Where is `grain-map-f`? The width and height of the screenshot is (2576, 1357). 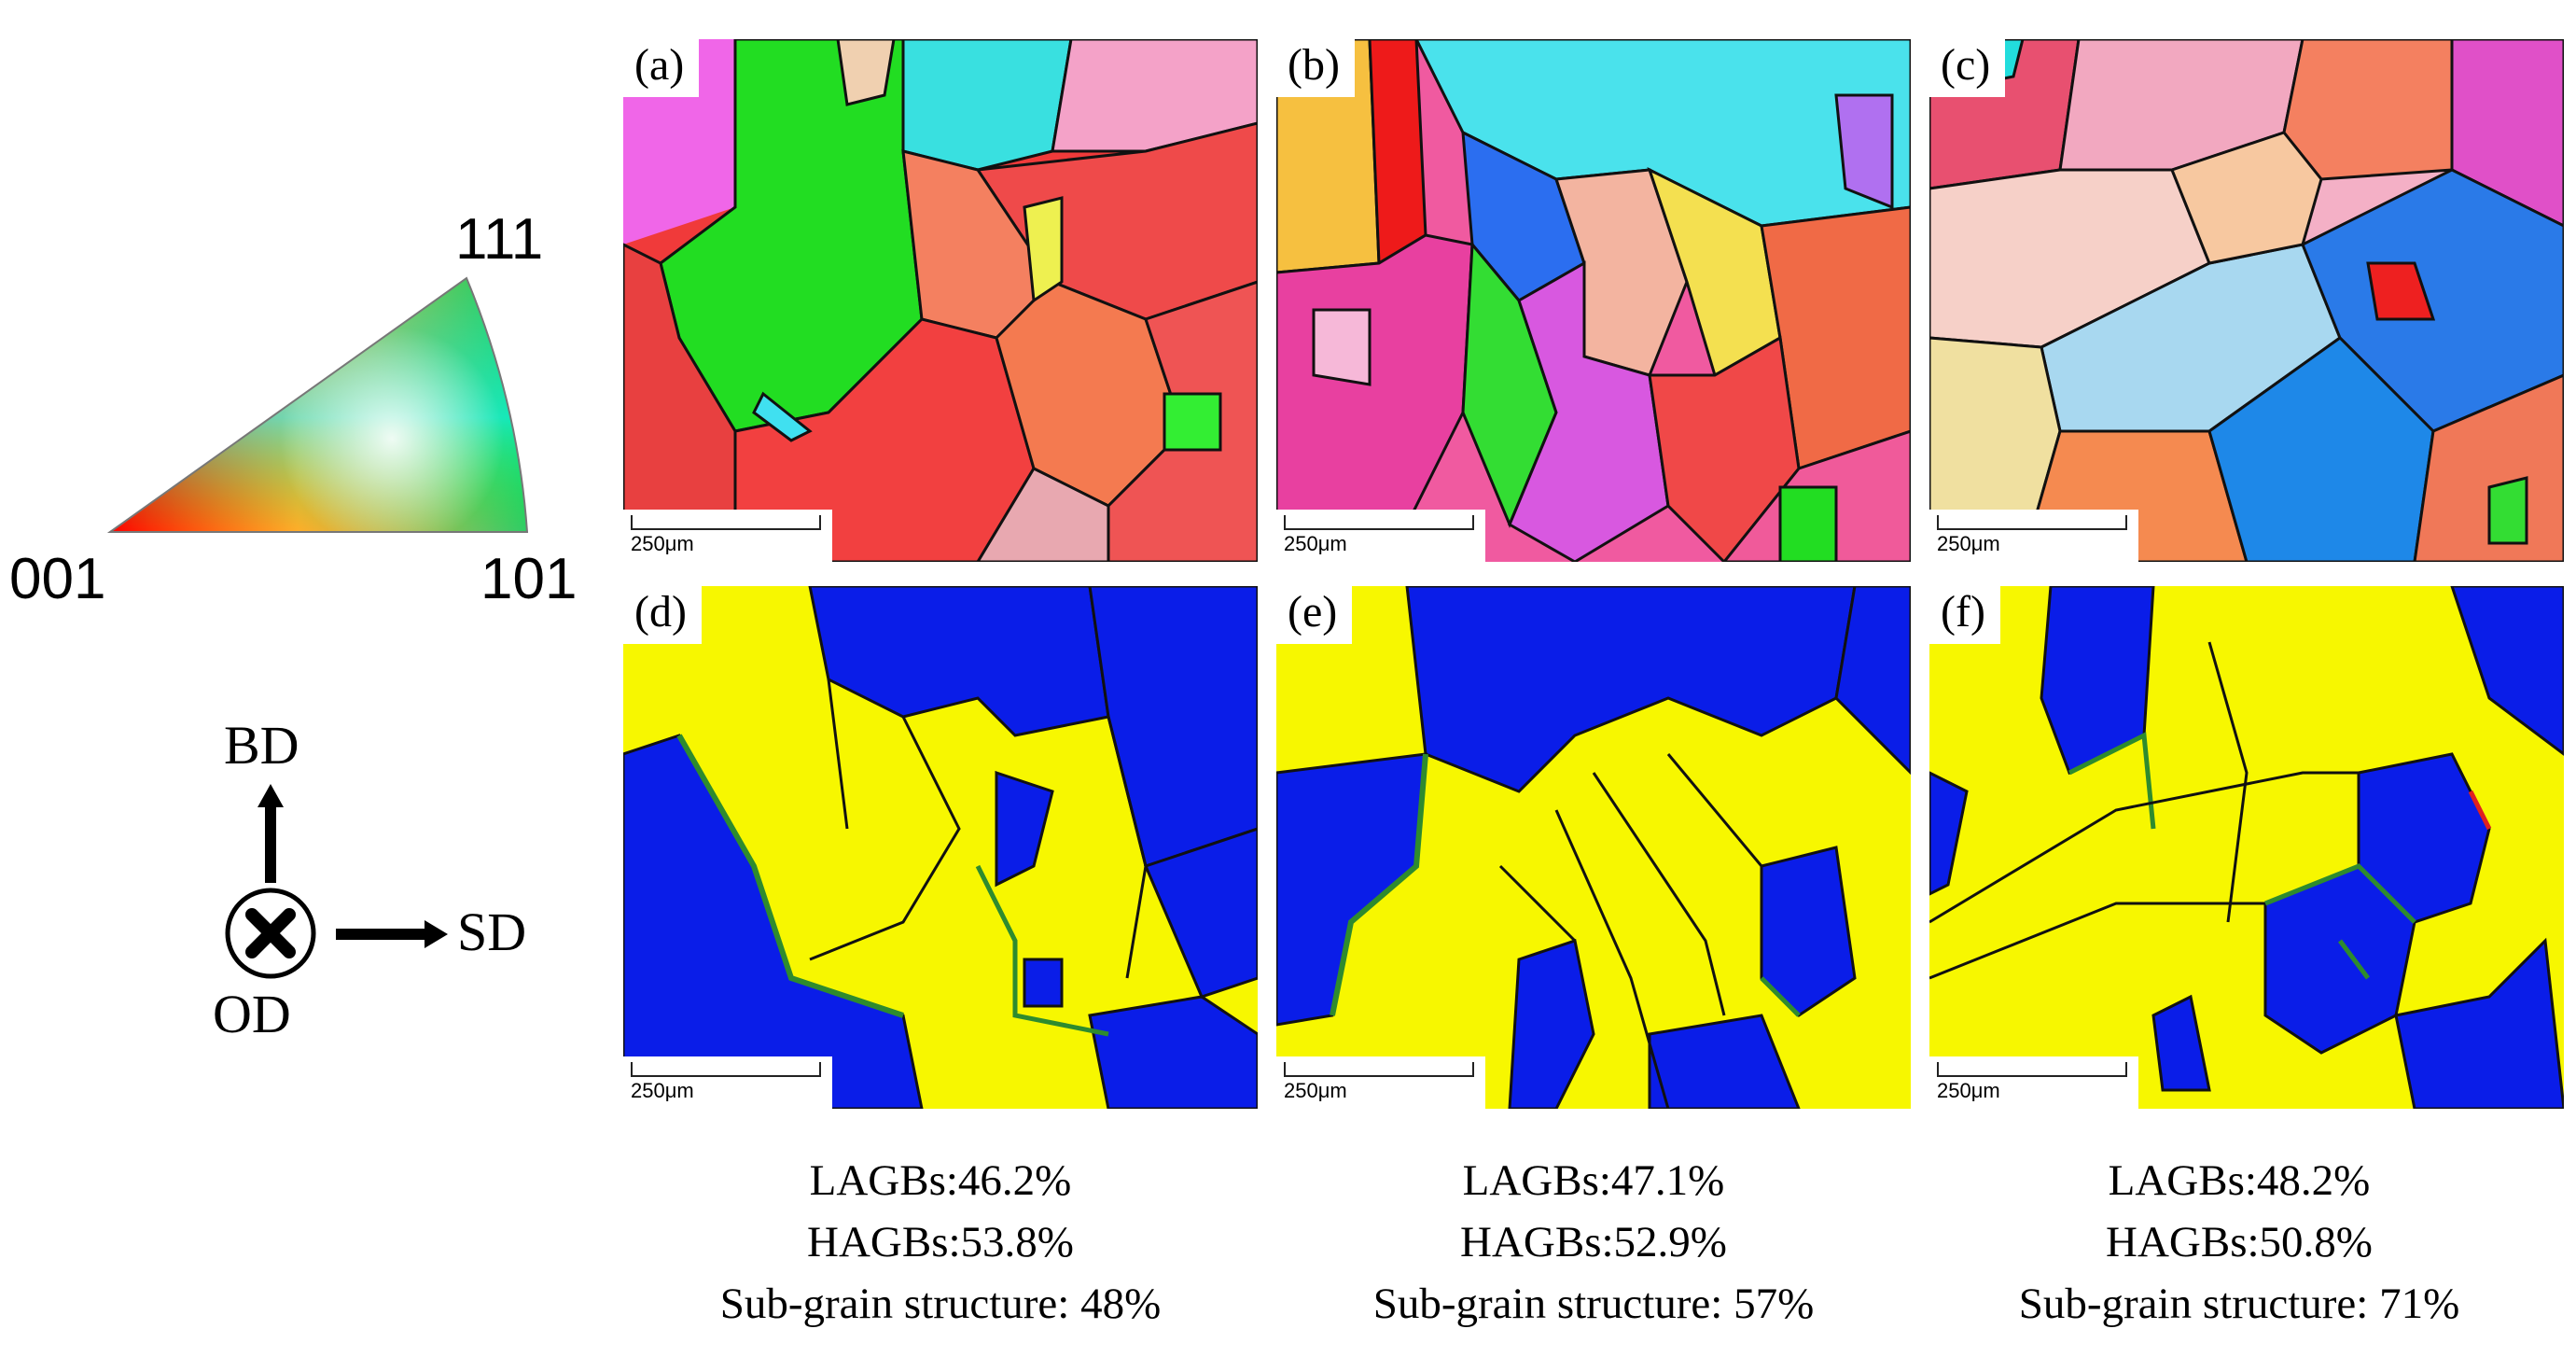 grain-map-f is located at coordinates (2246, 847).